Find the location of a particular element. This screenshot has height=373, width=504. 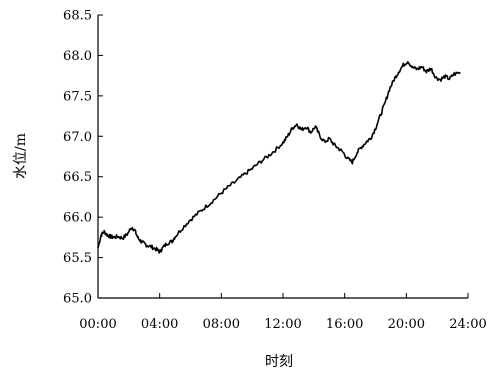

x-axis-title: 时刻 is located at coordinates (279, 362).